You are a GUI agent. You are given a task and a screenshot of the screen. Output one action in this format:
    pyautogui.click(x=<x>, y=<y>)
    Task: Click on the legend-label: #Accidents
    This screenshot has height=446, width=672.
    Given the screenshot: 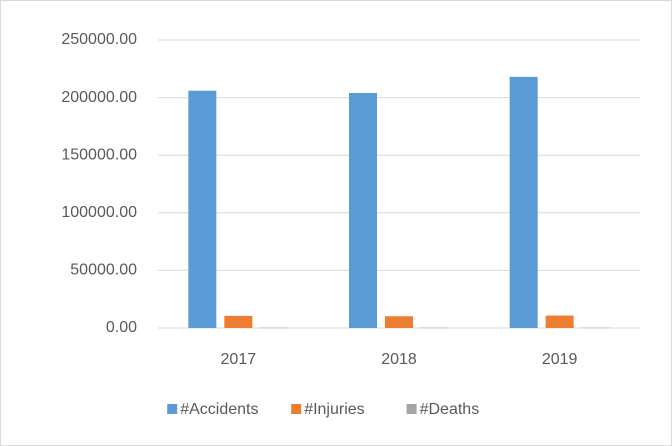 What is the action you would take?
    pyautogui.click(x=219, y=409)
    